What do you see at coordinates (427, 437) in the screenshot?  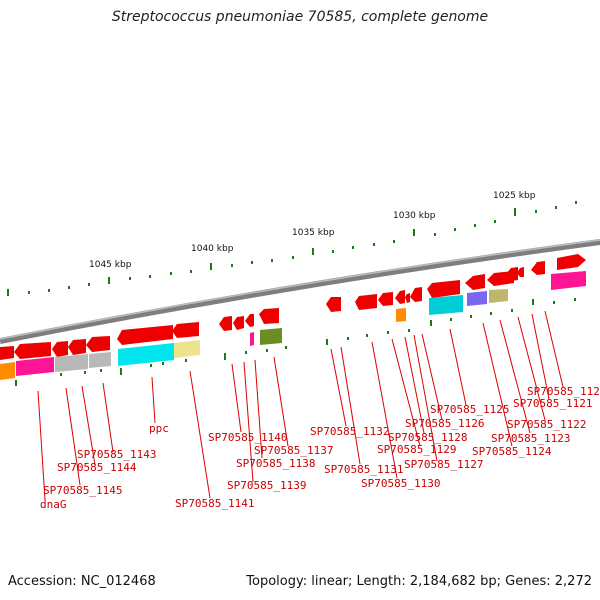 I see `gene-label-sp70585-1128: SP70585_1128` at bounding box center [427, 437].